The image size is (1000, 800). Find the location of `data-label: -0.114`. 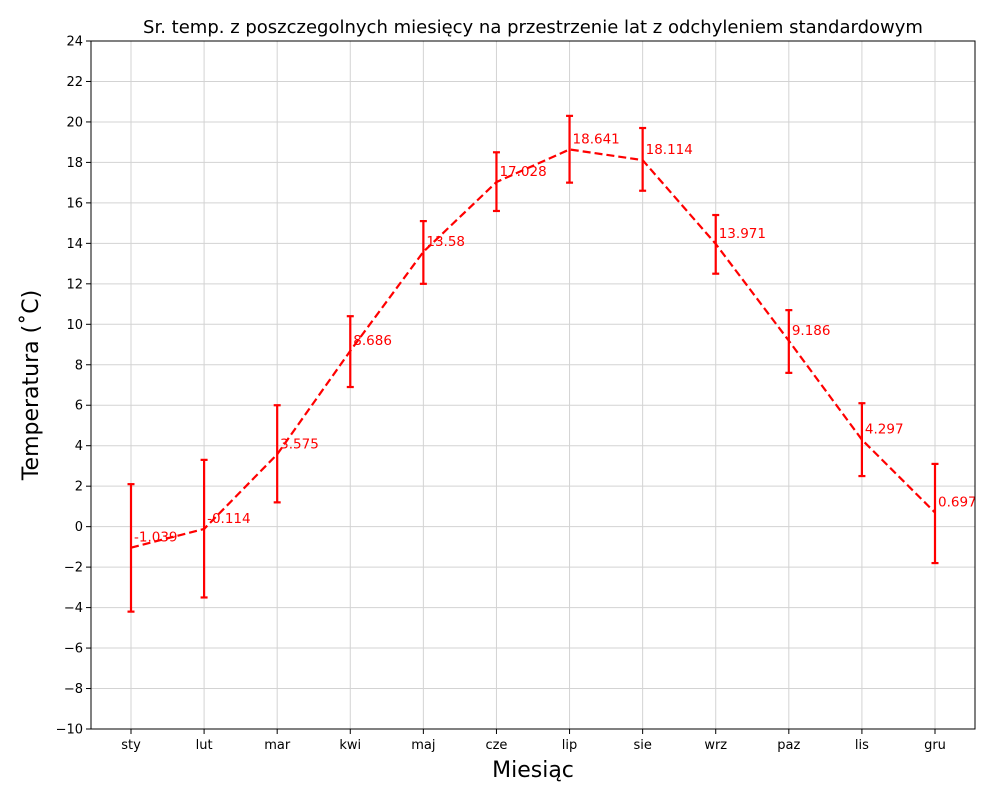

data-label: -0.114 is located at coordinates (229, 519).